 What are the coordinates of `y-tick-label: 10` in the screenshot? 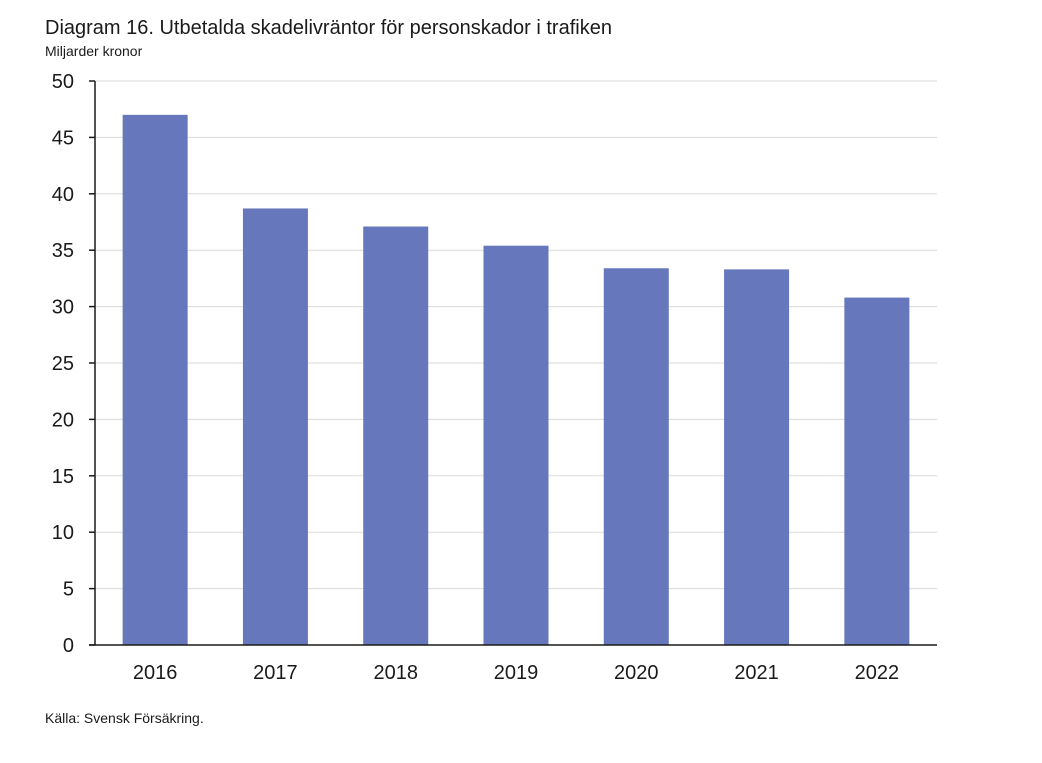 It's located at (63, 533).